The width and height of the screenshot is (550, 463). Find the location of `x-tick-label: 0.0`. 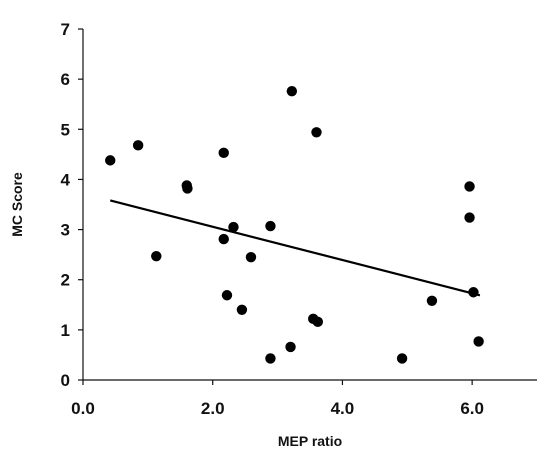

x-tick-label: 0.0 is located at coordinates (83, 408).